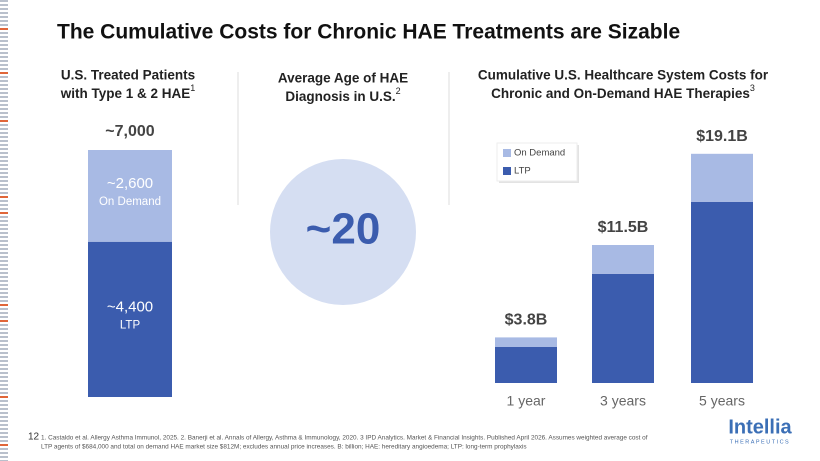 The image size is (820, 461). Describe the element at coordinates (526, 320) in the screenshot. I see `total-label: $3.8B` at that location.